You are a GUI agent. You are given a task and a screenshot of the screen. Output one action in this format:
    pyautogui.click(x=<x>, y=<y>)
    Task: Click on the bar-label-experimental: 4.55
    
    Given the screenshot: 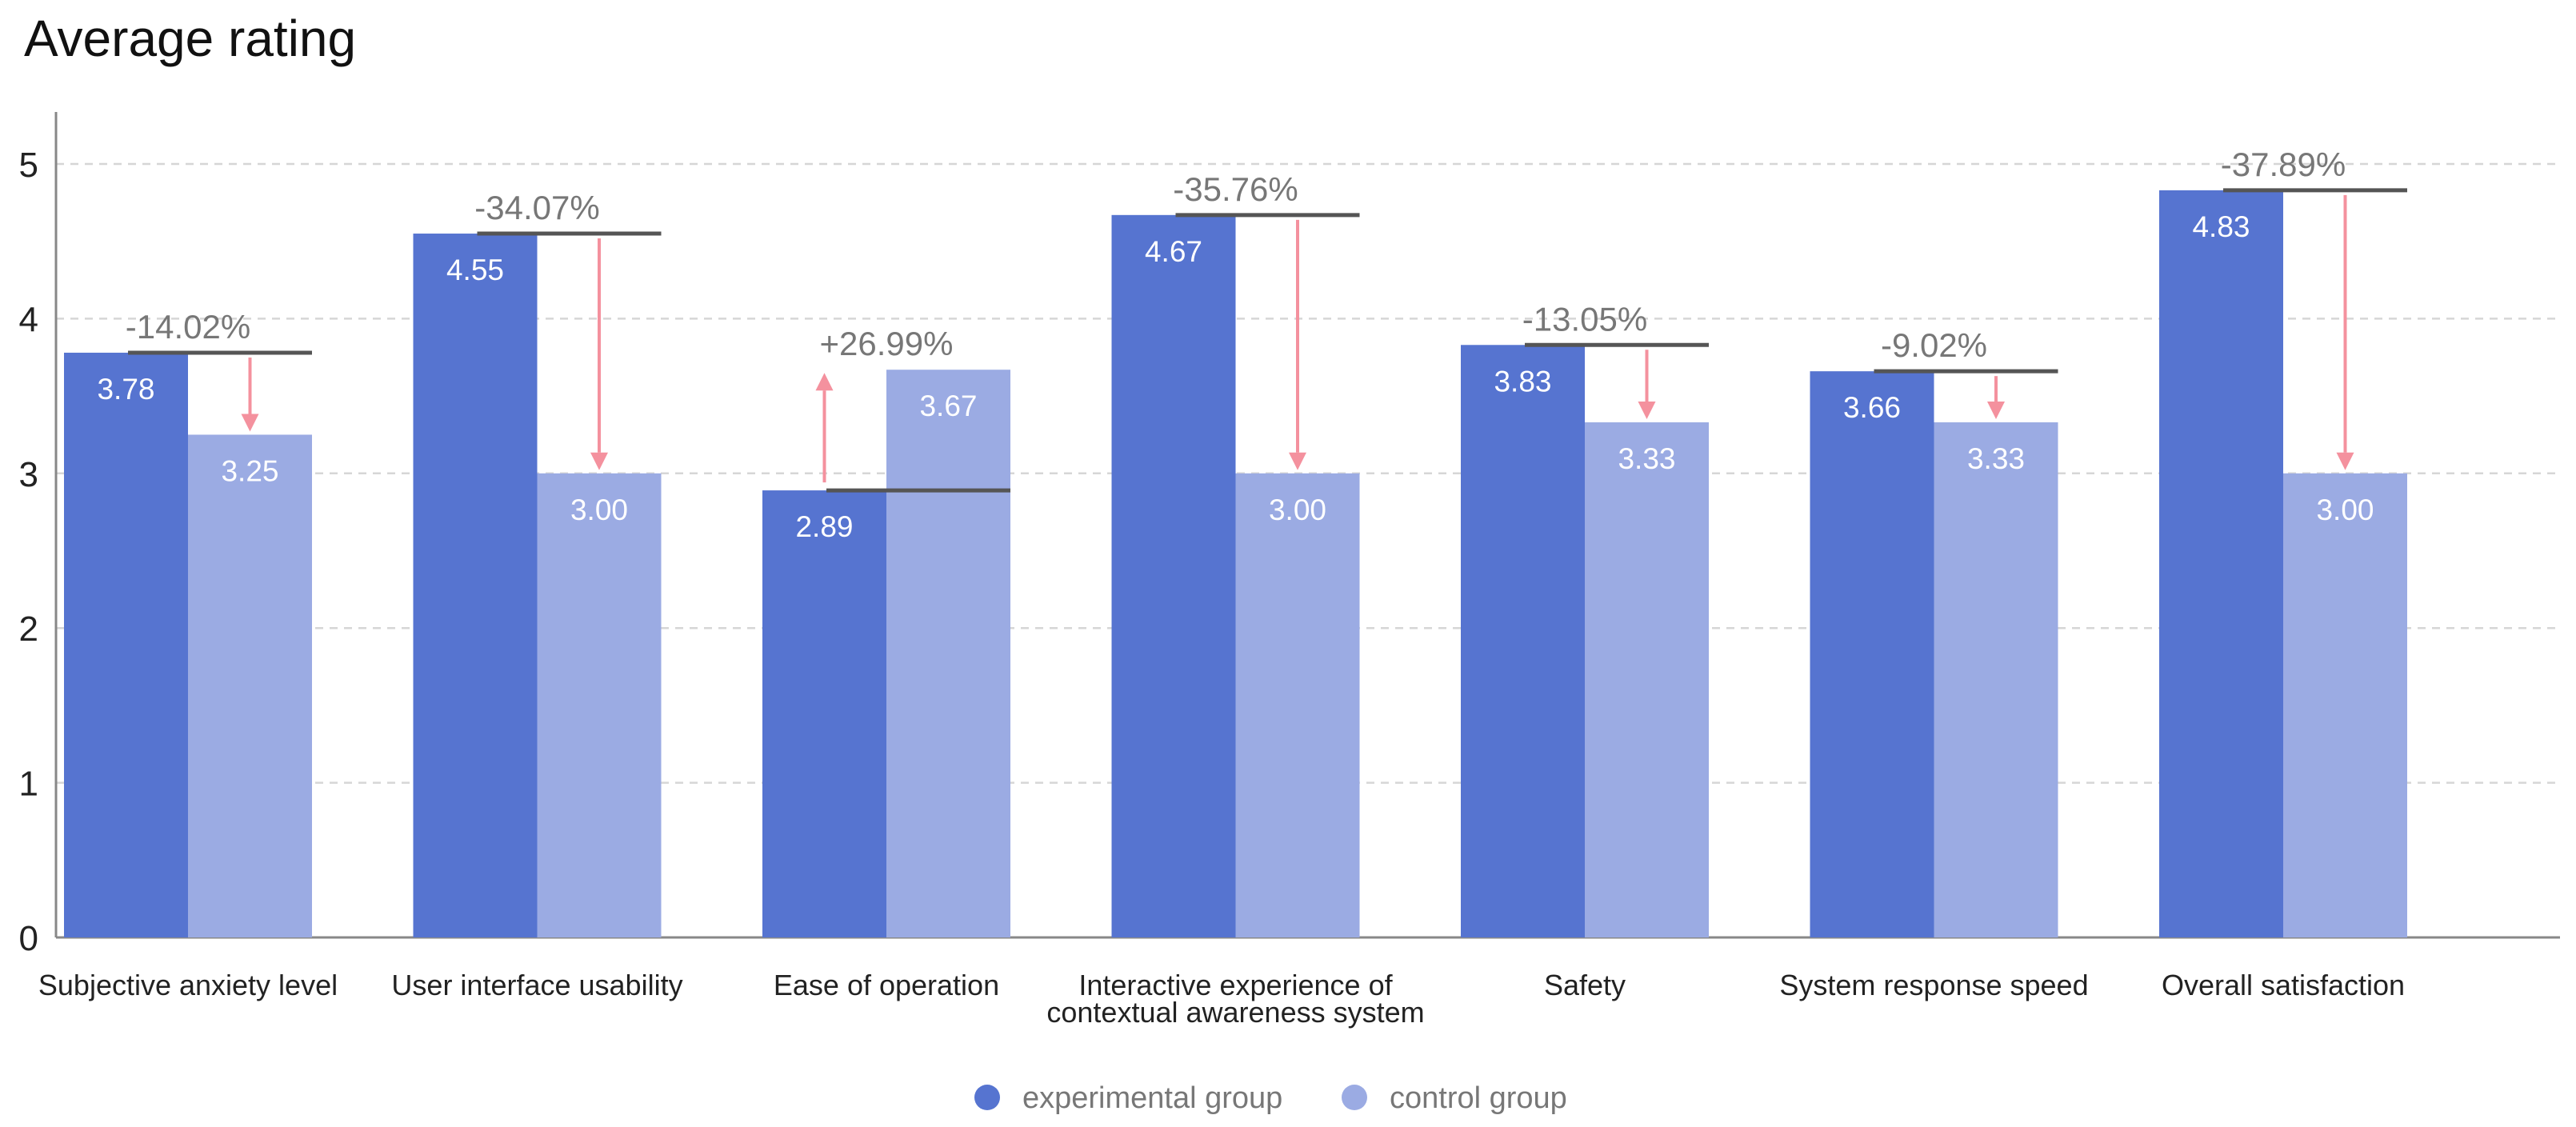 What is the action you would take?
    pyautogui.click(x=475, y=270)
    